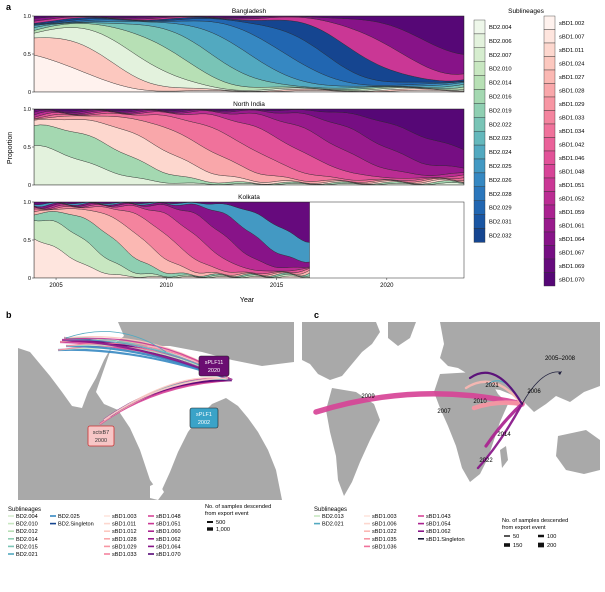  Describe the element at coordinates (353, 442) in the screenshot. I see `map-c-landmass-south-america` at that location.